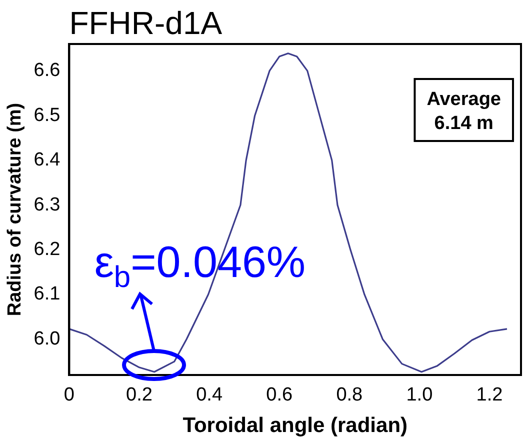 The width and height of the screenshot is (529, 447). Describe the element at coordinates (209, 395) in the screenshot. I see `x-tick-label: 0.4` at that location.